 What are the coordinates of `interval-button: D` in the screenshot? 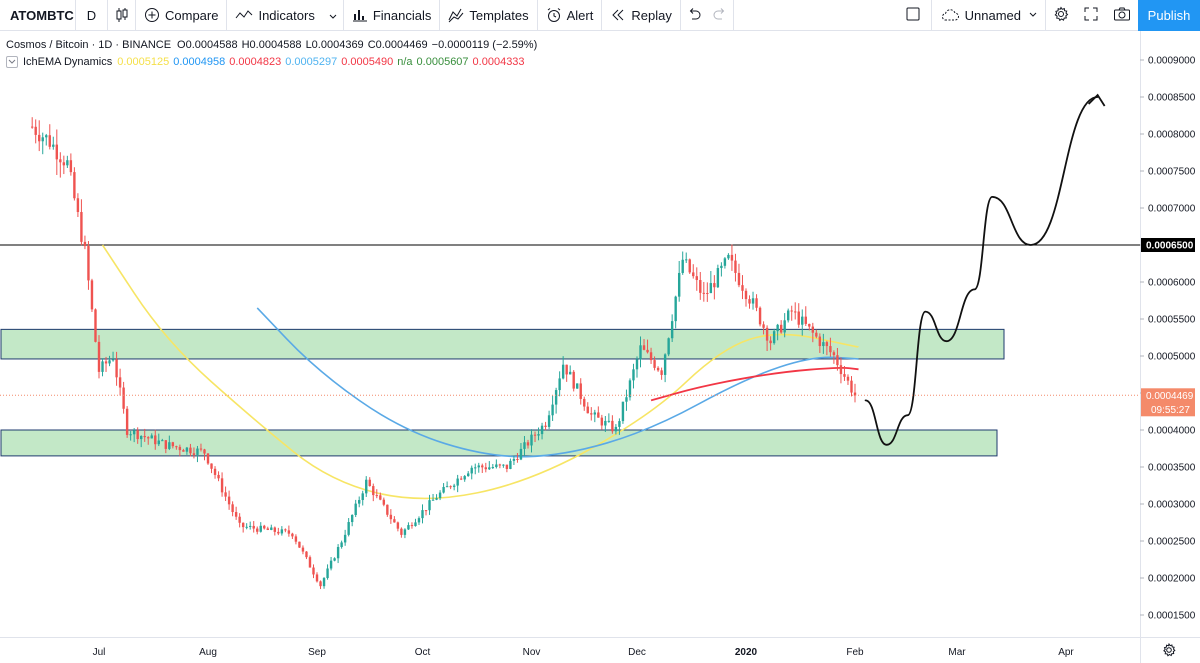 It's located at (92, 15).